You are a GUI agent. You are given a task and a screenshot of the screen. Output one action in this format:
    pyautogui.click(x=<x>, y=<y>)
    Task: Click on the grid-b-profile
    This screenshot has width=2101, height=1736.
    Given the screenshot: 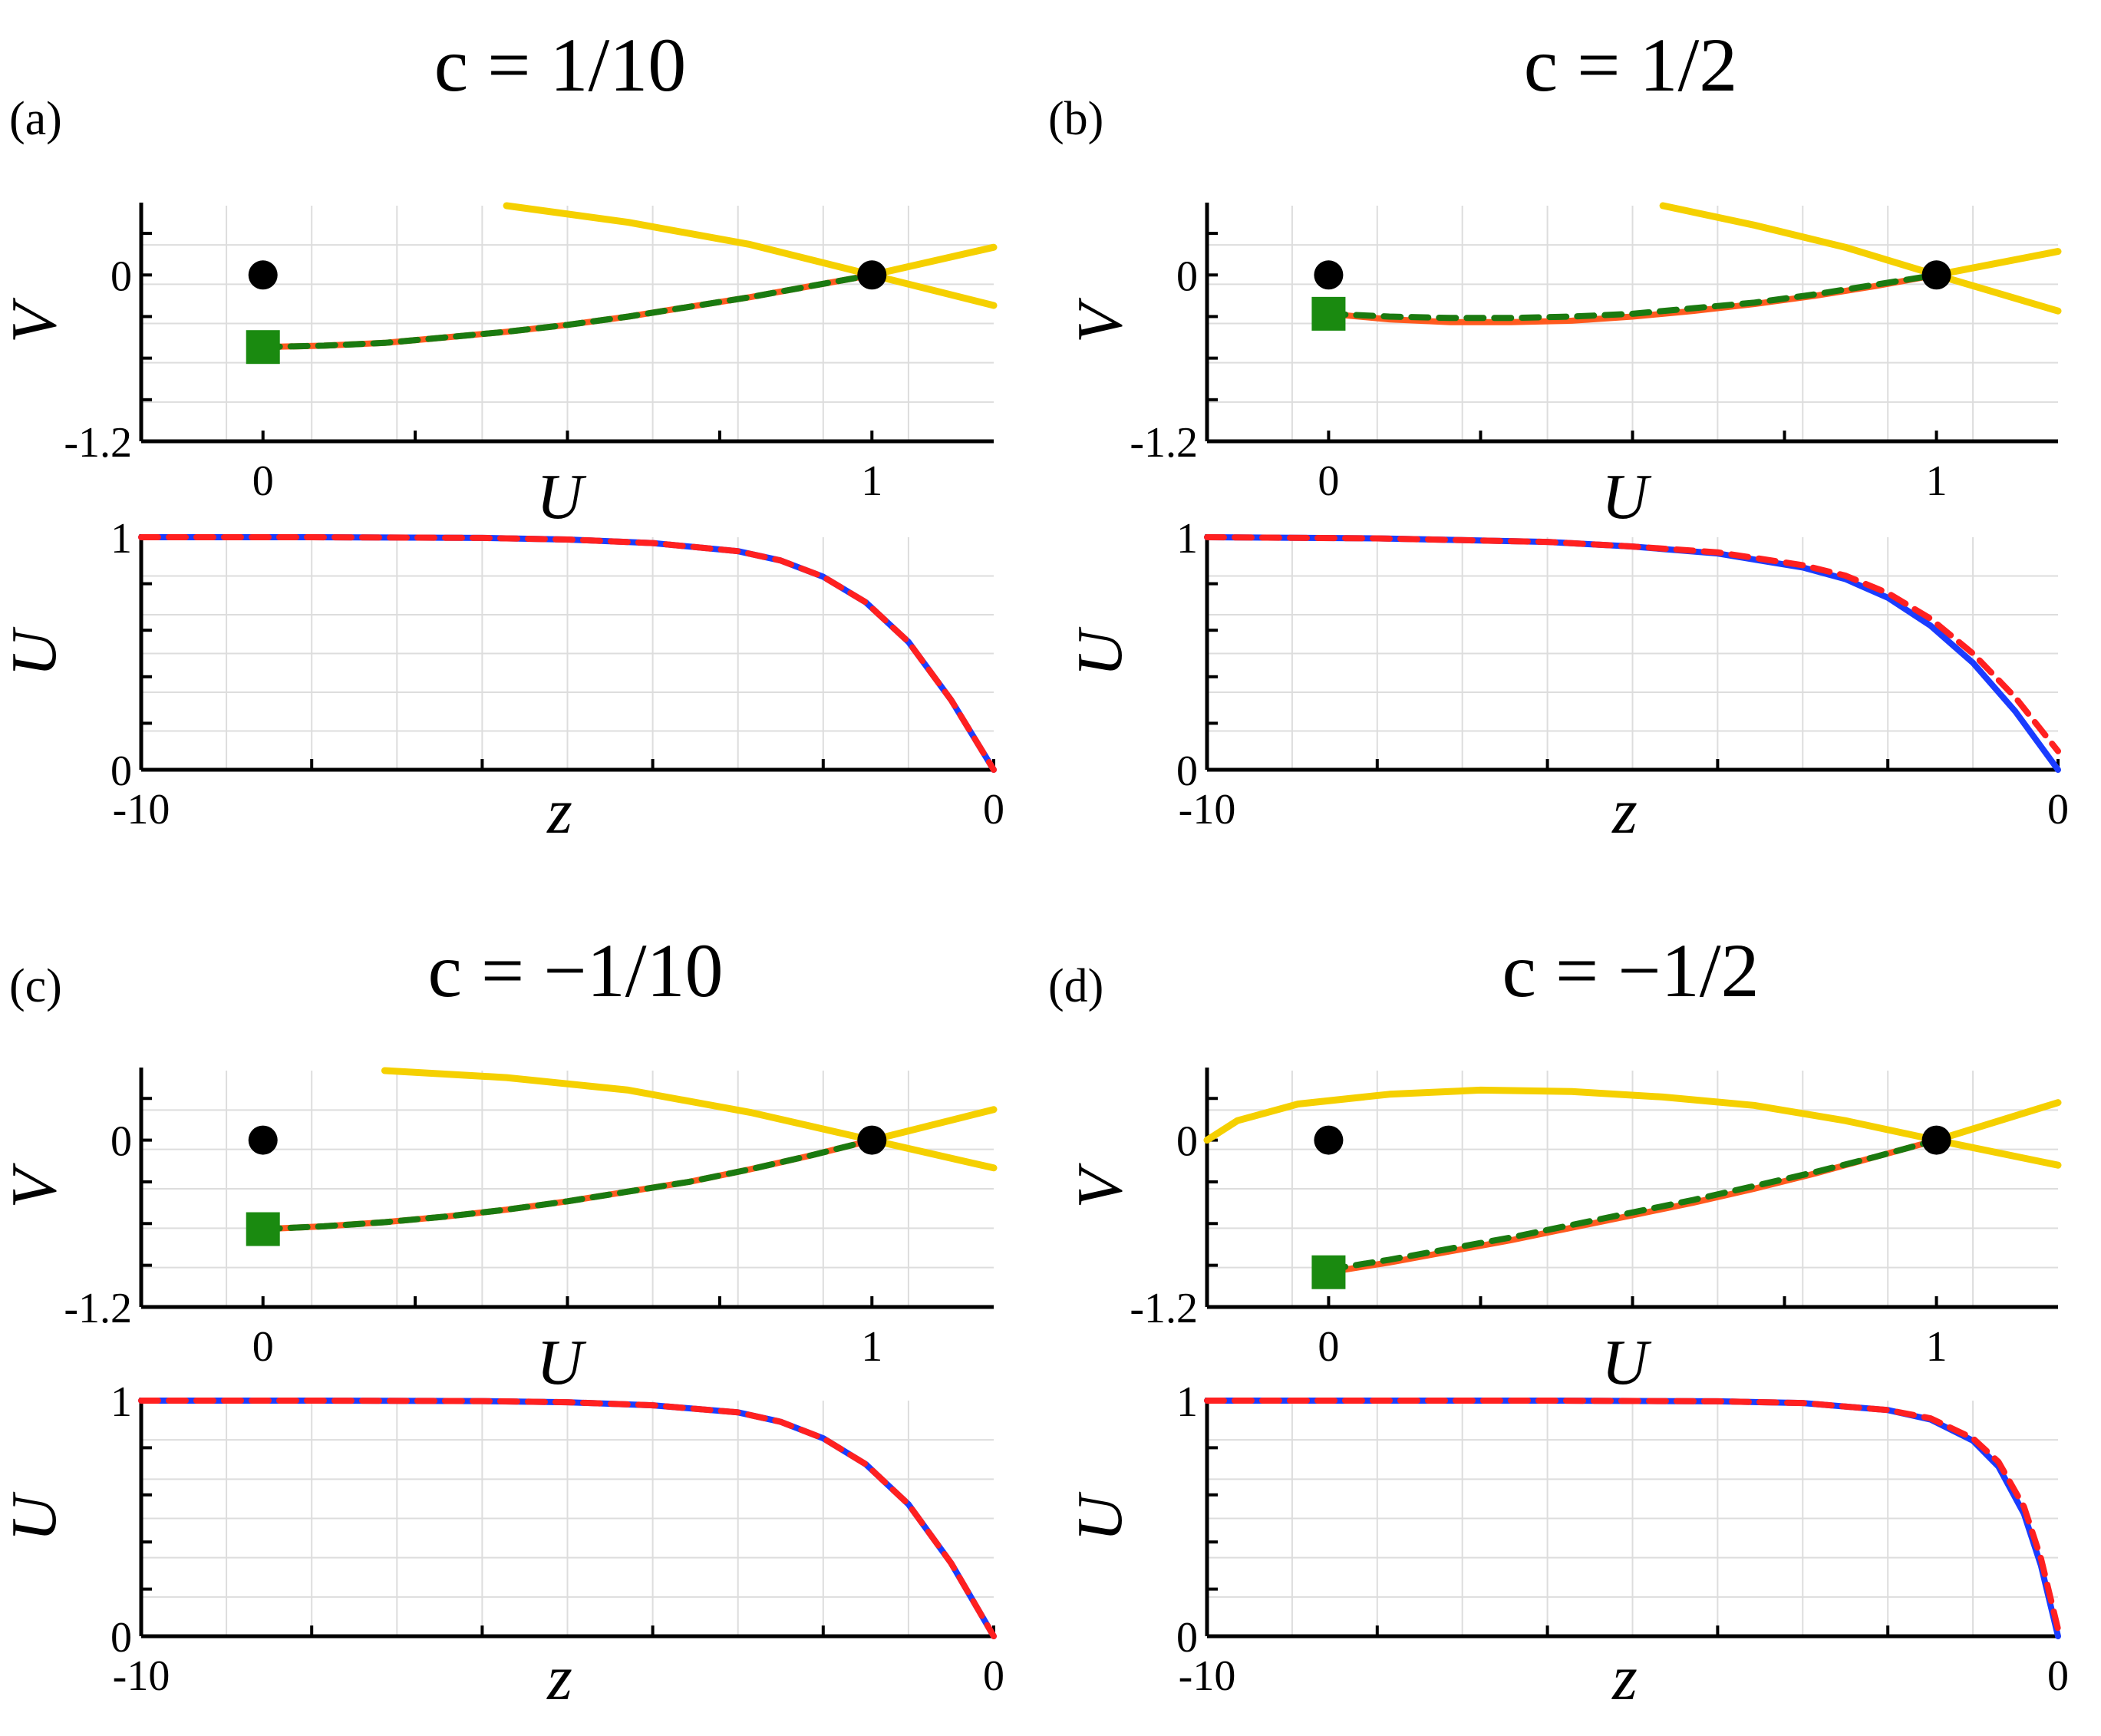 What is the action you would take?
    pyautogui.click(x=1633, y=654)
    